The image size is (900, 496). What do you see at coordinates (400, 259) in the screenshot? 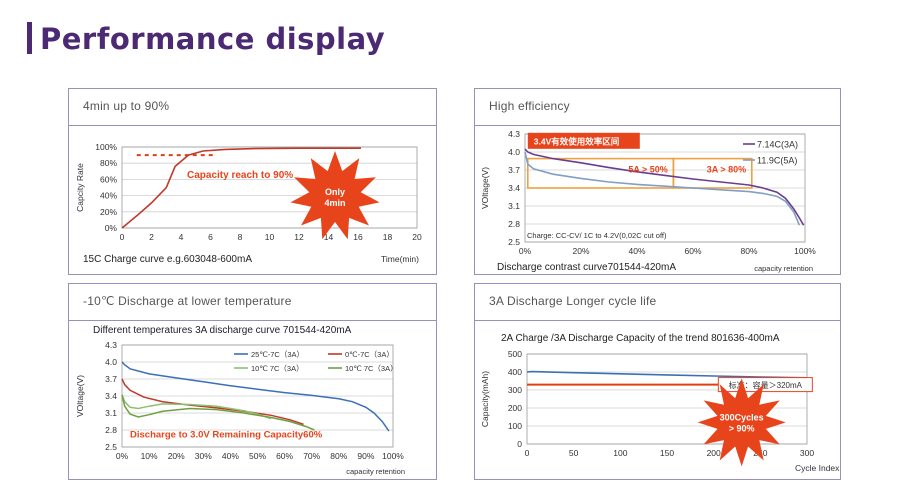
I see `x-axis-label: Time(min)` at bounding box center [400, 259].